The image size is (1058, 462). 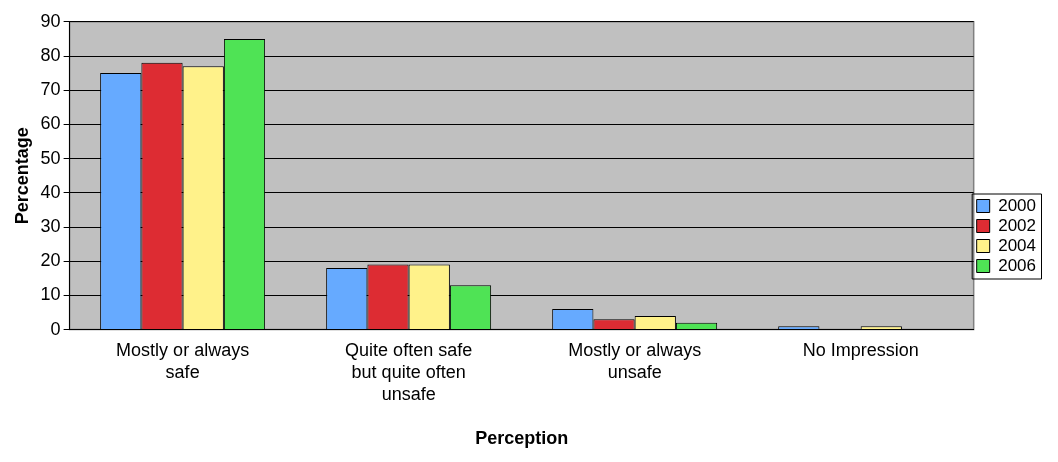 What do you see at coordinates (50, 191) in the screenshot?
I see `y-tick-label: 40` at bounding box center [50, 191].